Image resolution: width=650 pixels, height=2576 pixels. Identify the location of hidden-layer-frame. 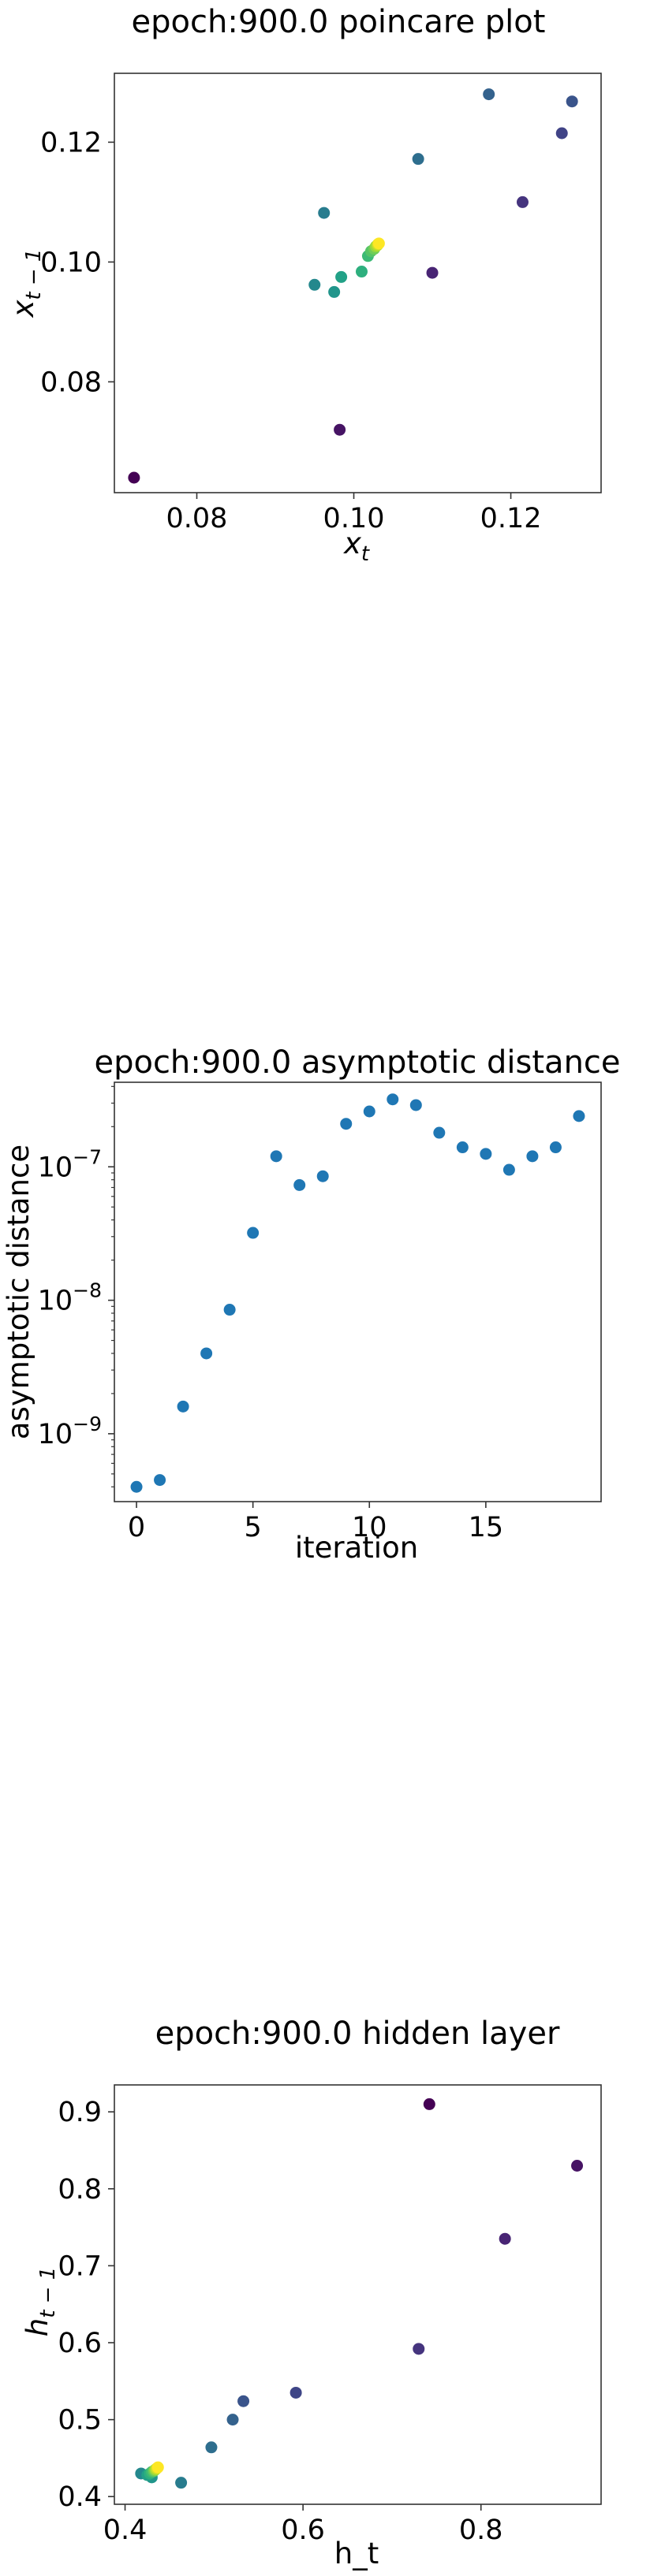
(358, 2294).